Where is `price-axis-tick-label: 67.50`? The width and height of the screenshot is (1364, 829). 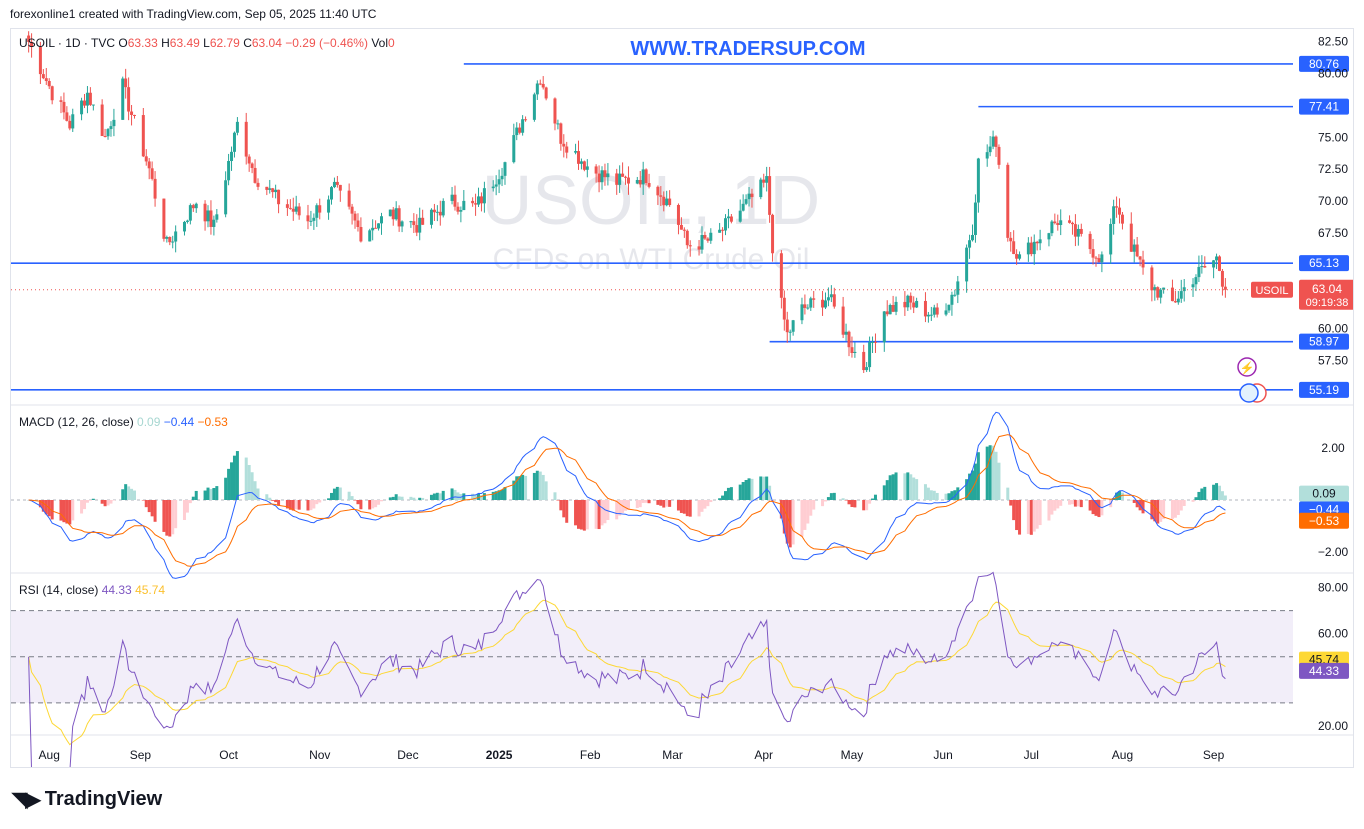
price-axis-tick-label: 67.50 is located at coordinates (1333, 233).